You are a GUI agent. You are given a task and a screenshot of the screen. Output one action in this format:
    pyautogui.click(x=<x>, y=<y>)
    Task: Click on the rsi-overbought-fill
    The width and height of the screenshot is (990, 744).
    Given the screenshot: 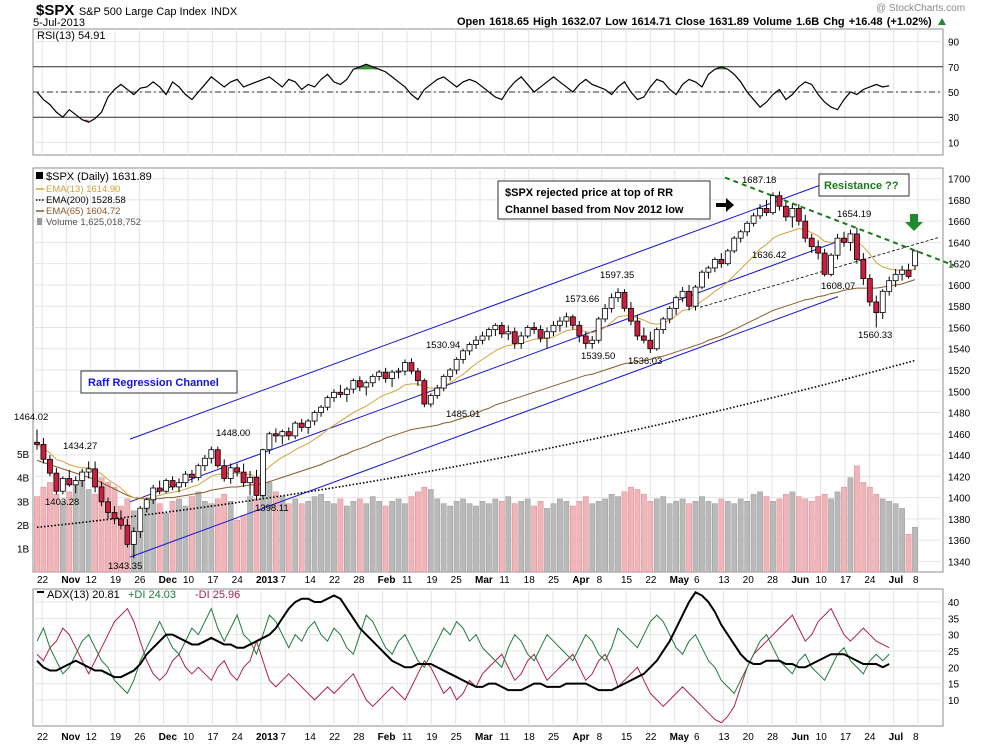 What is the action you would take?
    pyautogui.click(x=366, y=67)
    